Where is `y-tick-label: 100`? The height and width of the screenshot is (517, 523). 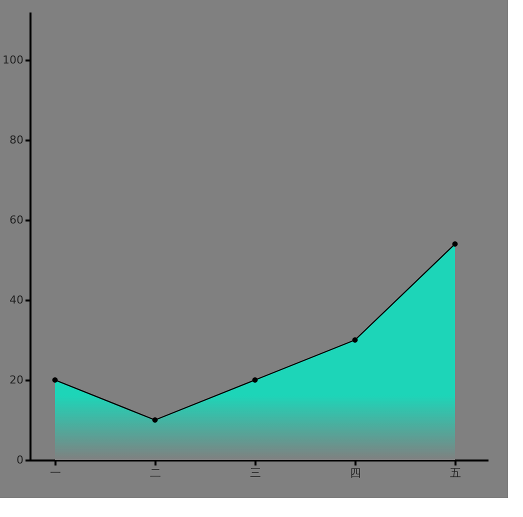 y-tick-label: 100 is located at coordinates (13, 60).